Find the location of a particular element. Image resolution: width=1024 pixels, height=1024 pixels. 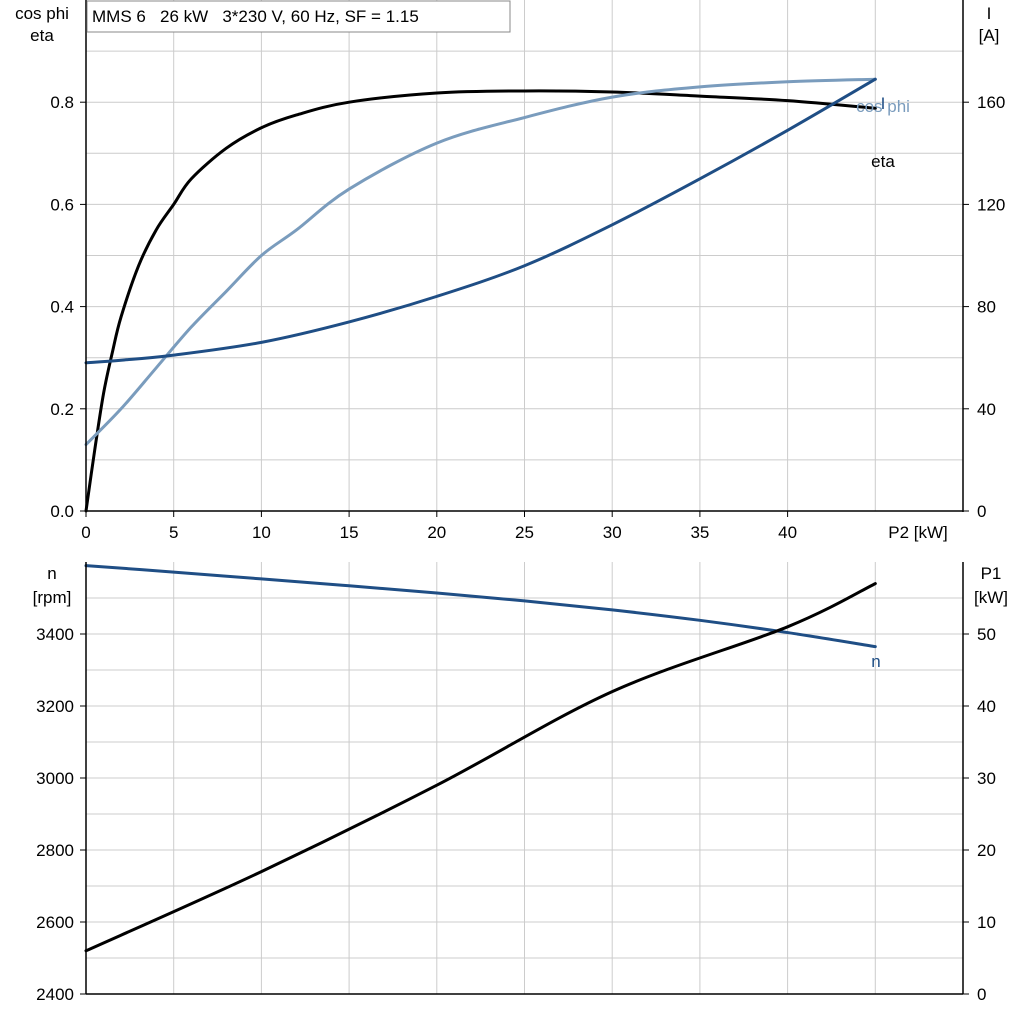

top-left-tick-label: 0.4 is located at coordinates (62, 307).